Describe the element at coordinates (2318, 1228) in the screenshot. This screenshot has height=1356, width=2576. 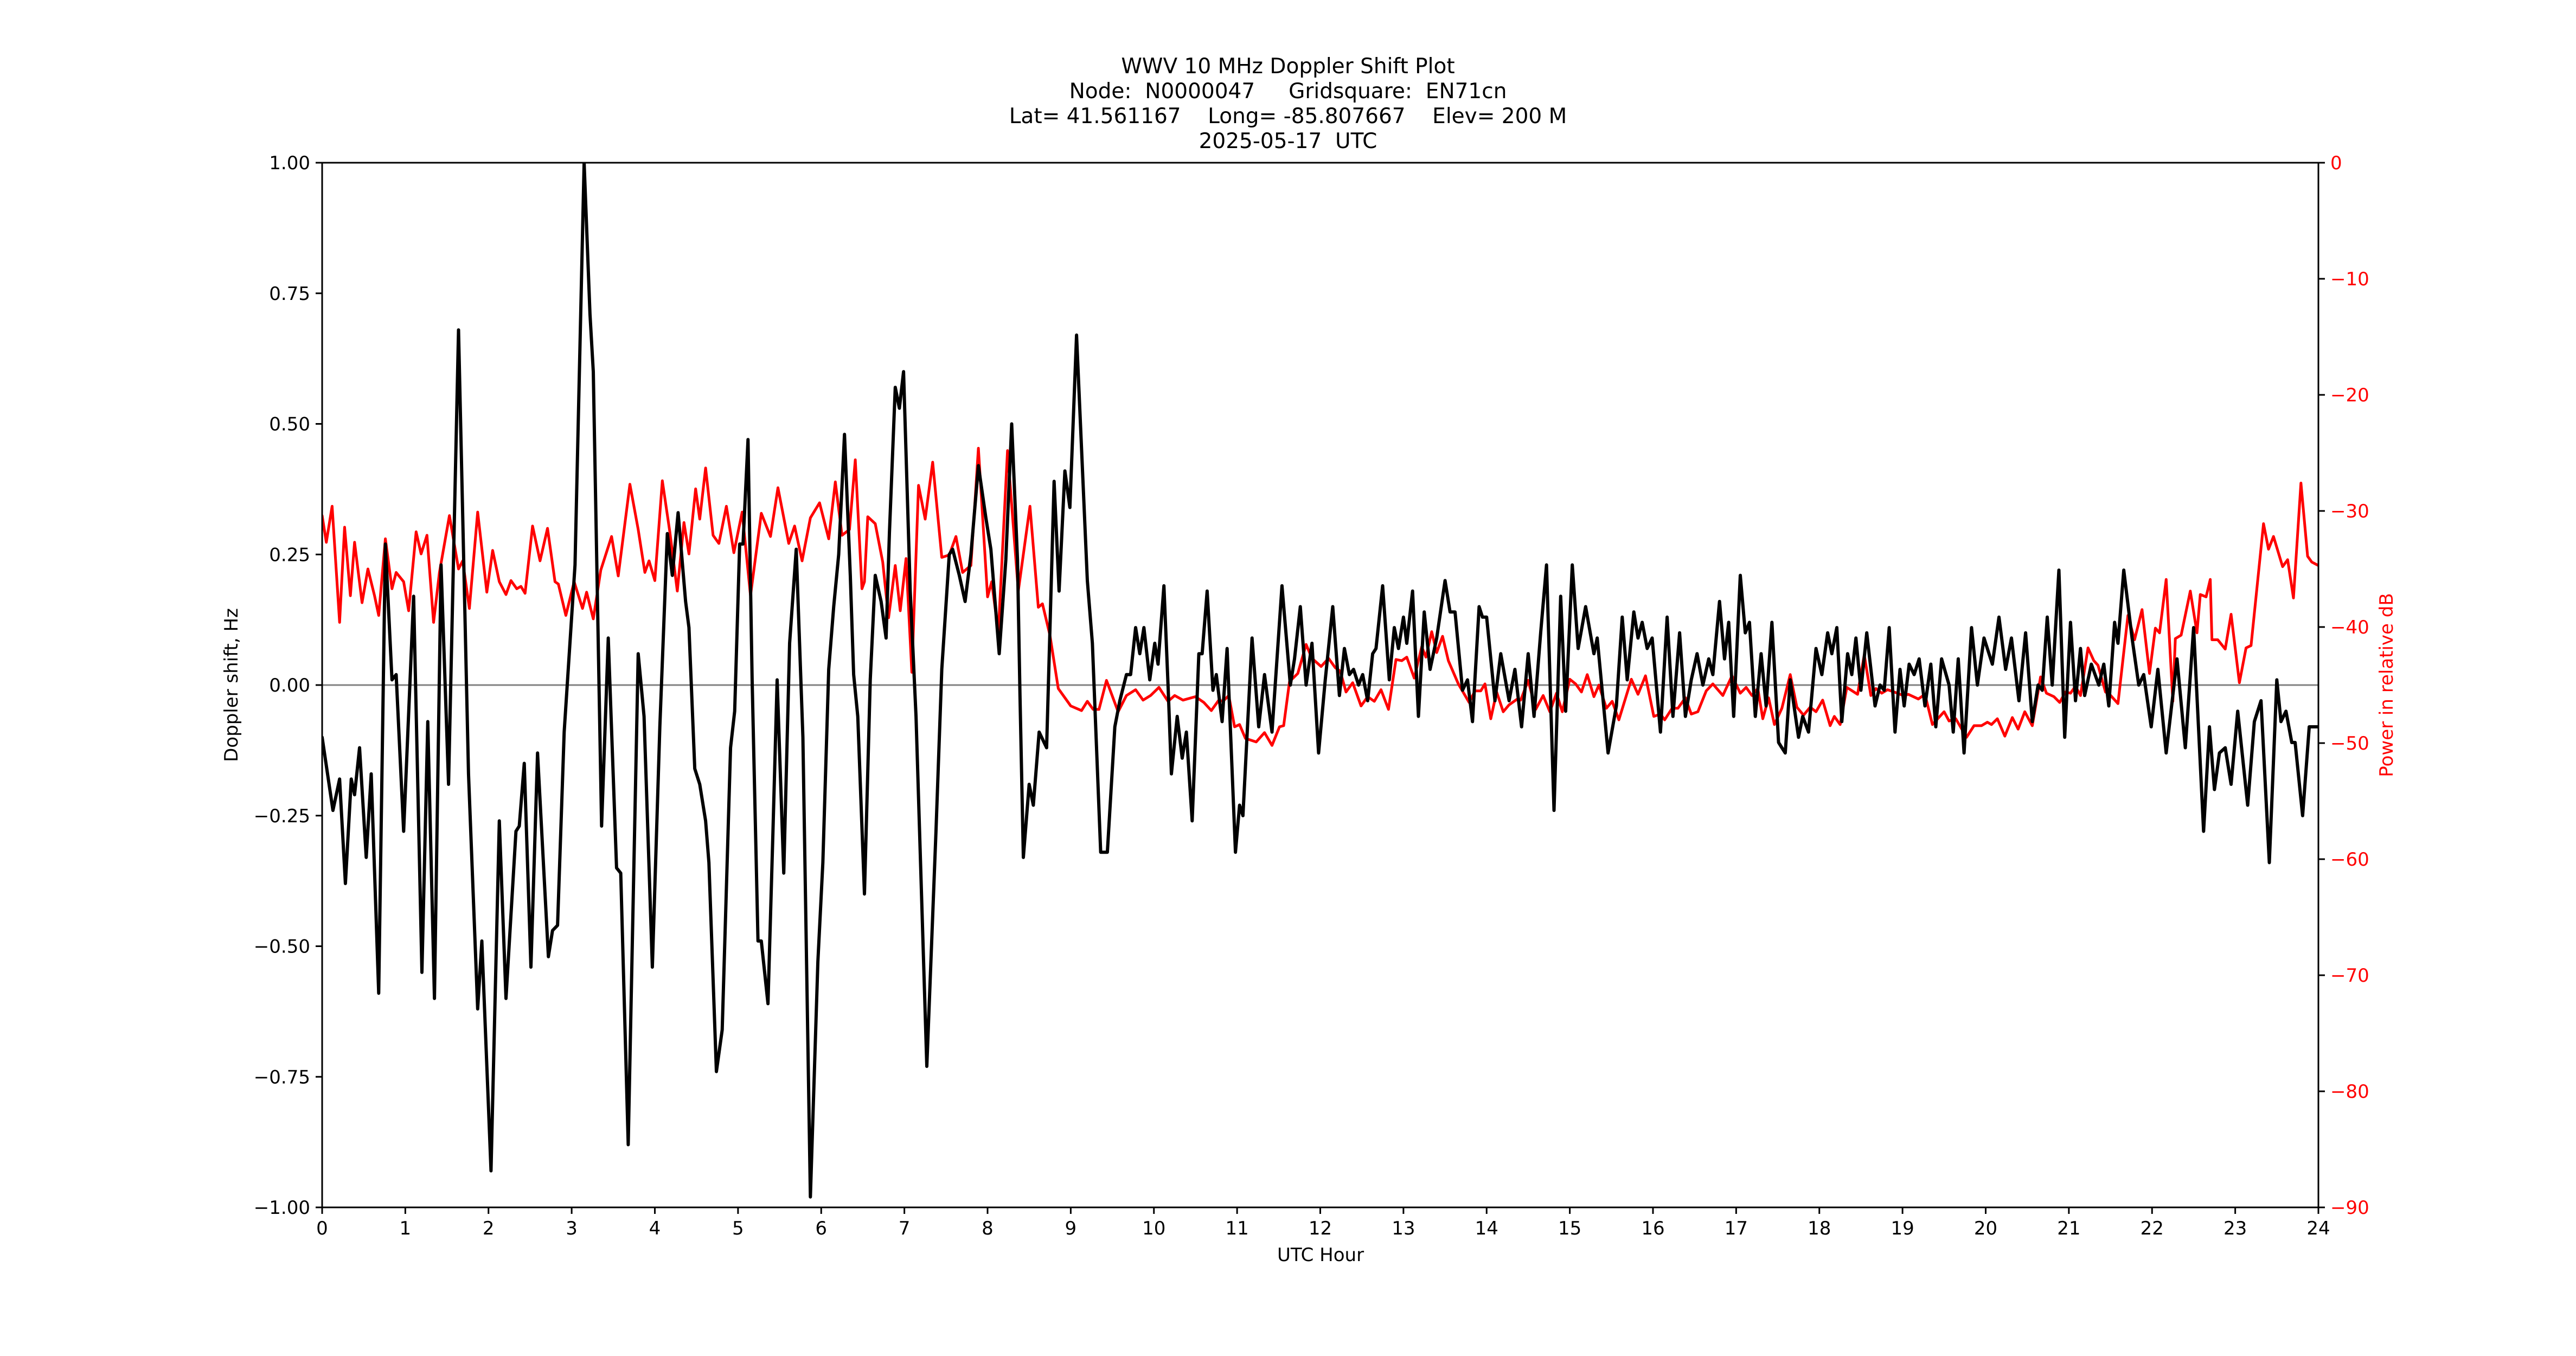
I see `x-tick-label: 24` at that location.